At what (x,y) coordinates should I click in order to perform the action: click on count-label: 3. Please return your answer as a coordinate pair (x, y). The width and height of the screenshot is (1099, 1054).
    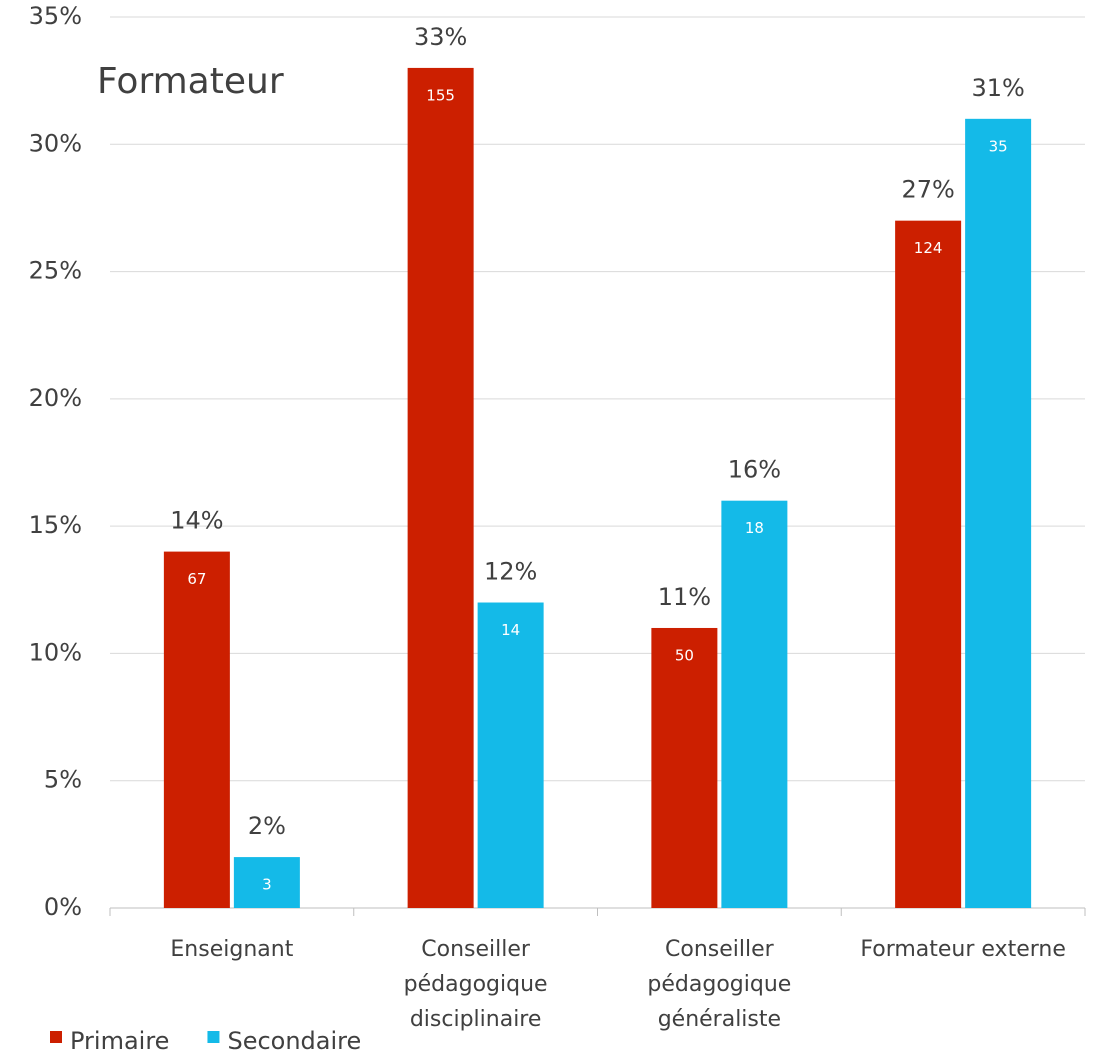
    Looking at the image, I should click on (267, 885).